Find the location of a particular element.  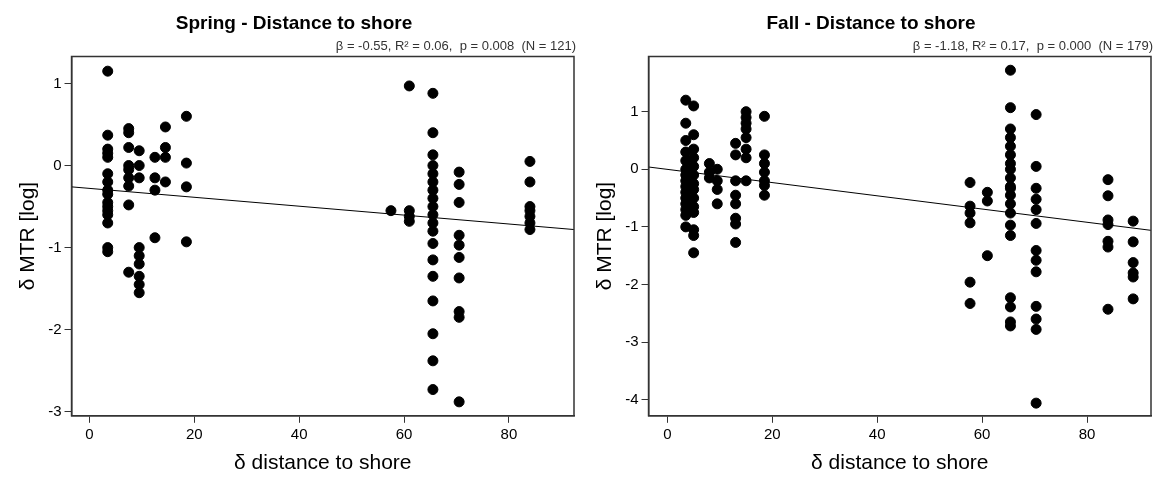

chart-title: Fall - Distance to shore is located at coordinates (871, 22).